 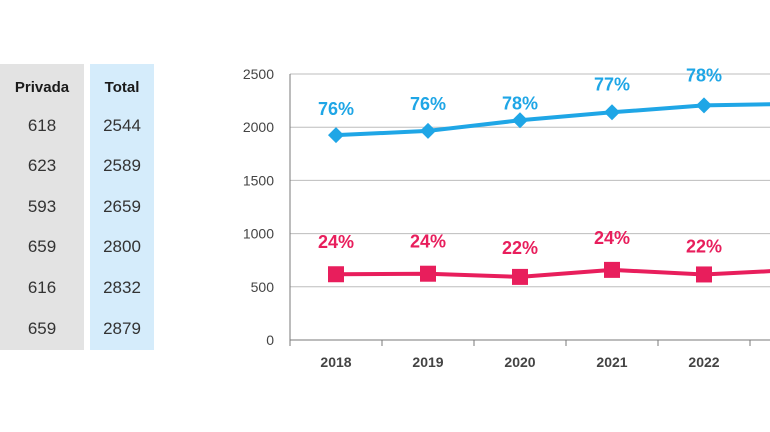 I want to click on privada-cell: 623, so click(x=42, y=165).